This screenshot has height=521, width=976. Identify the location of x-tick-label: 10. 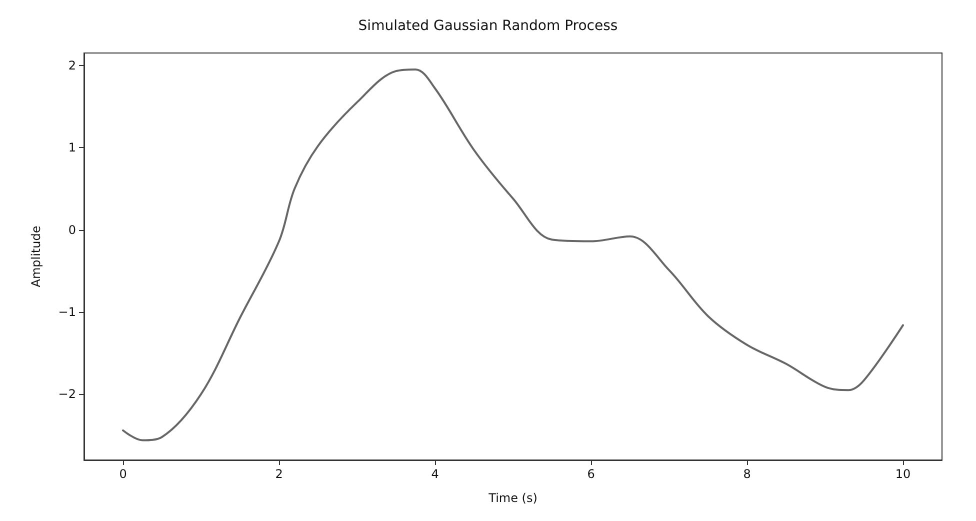
(903, 474).